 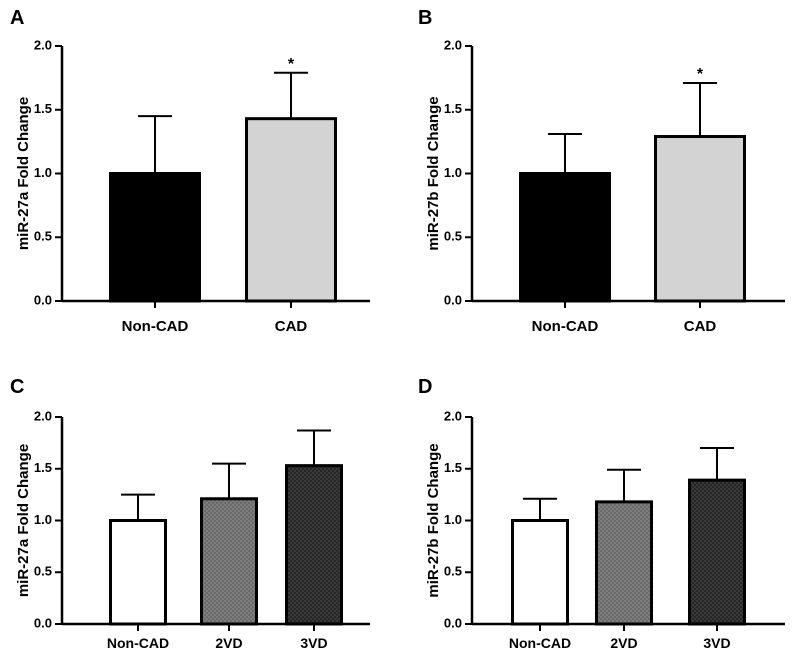 I want to click on panel-letter-c: C, so click(x=17, y=387).